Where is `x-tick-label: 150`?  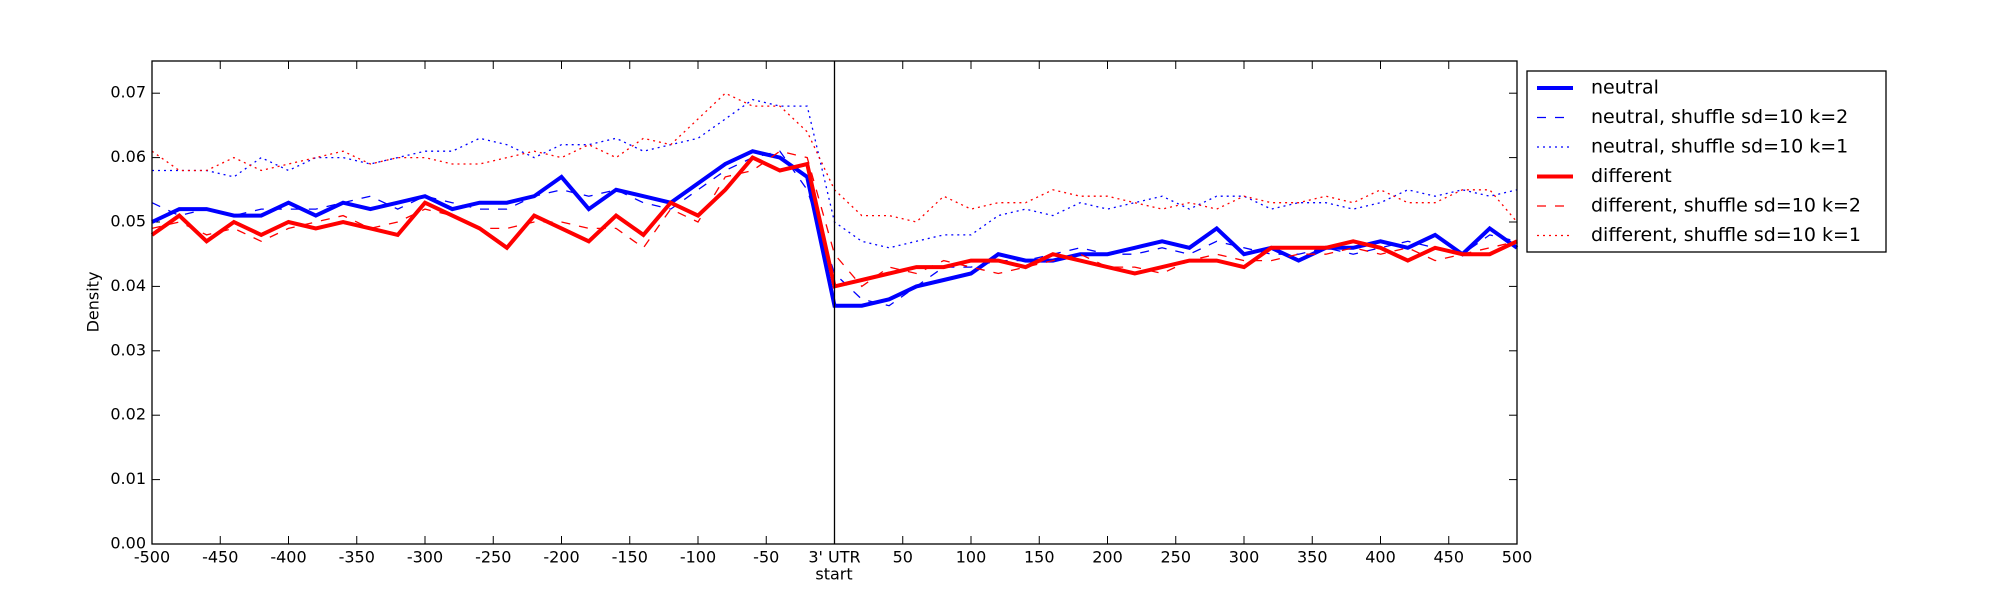
x-tick-label: 150 is located at coordinates (1039, 557).